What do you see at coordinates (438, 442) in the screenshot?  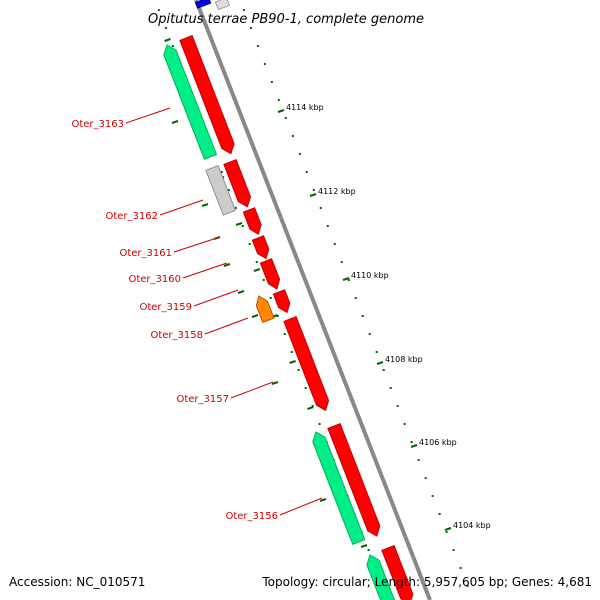 I see `tick-label: 4106 kbp` at bounding box center [438, 442].